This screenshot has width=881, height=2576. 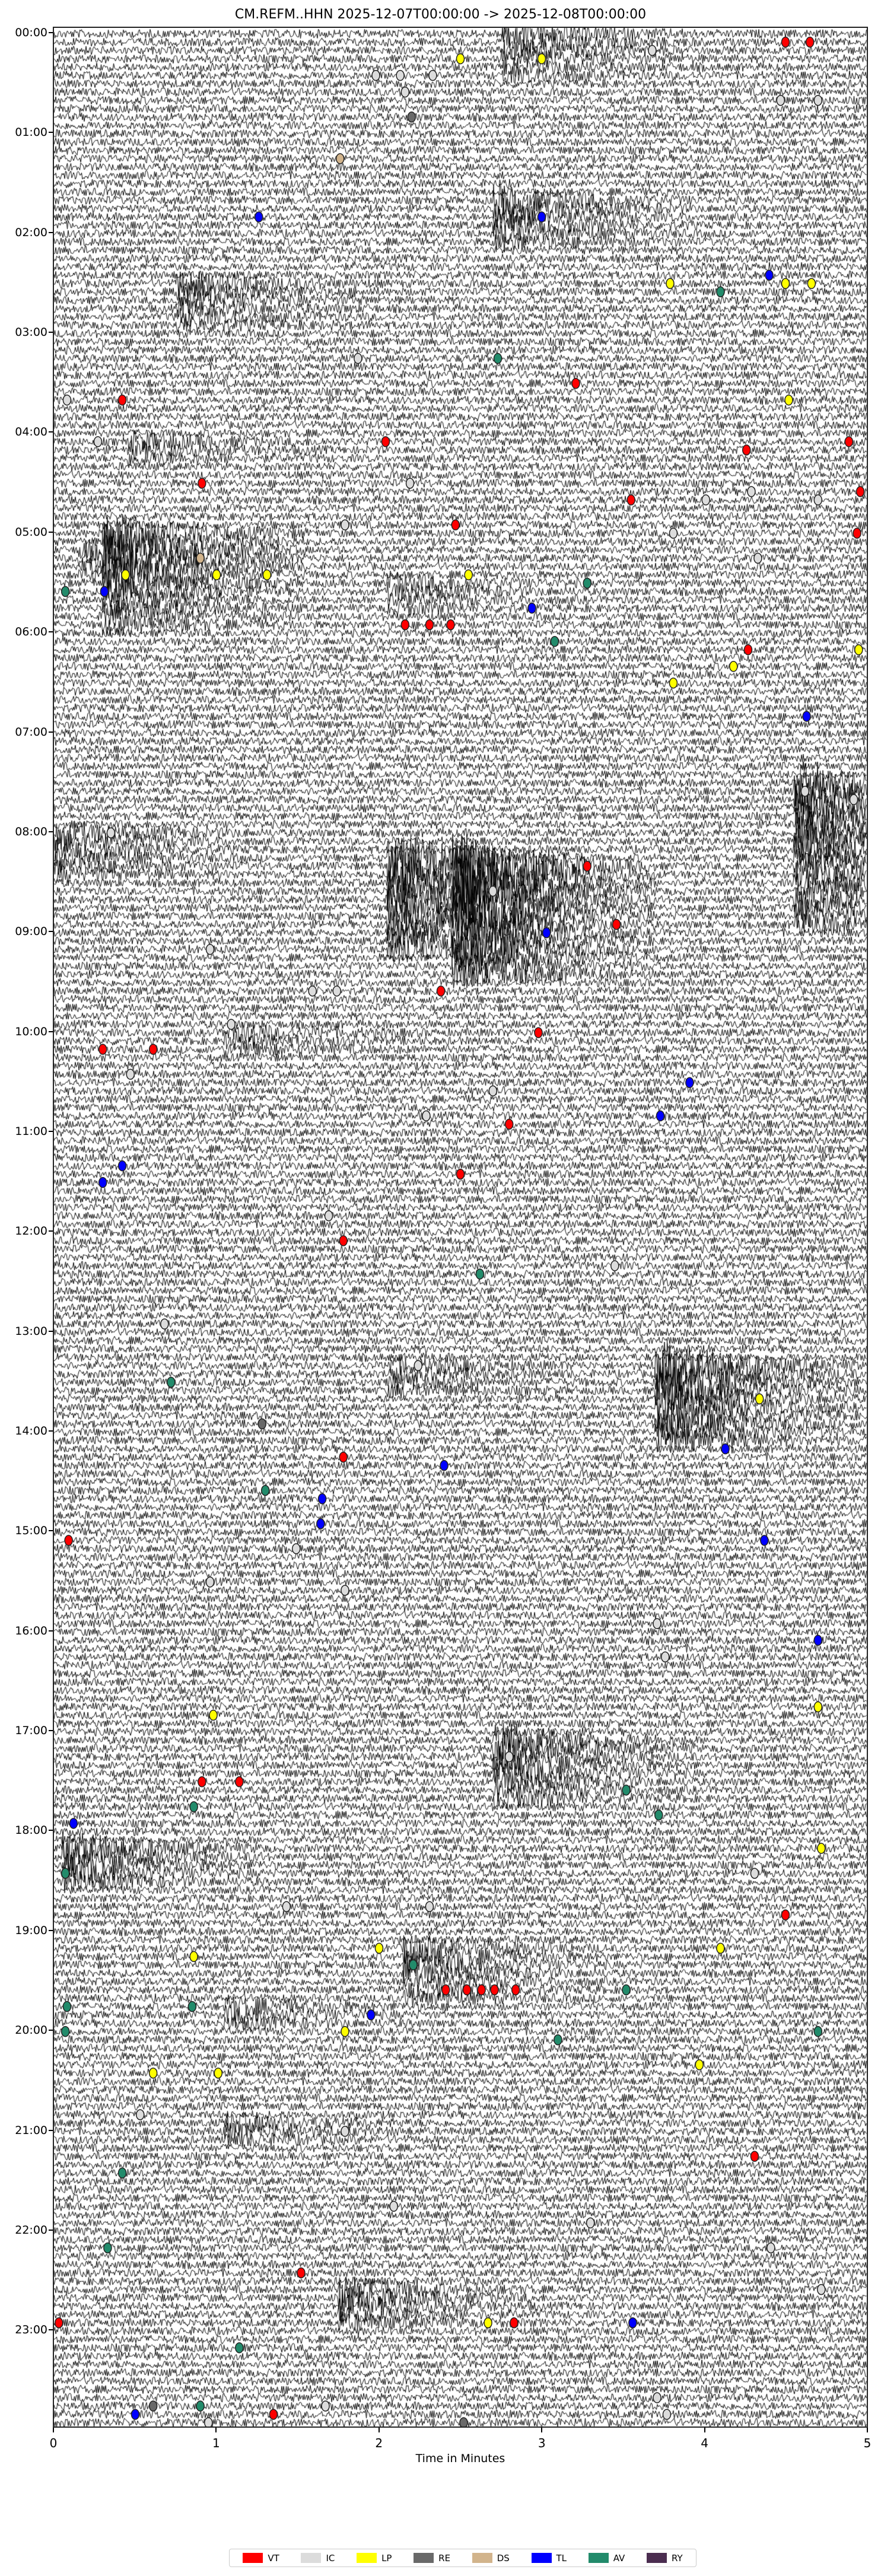 I want to click on x-tick-label: 5, so click(x=867, y=2443).